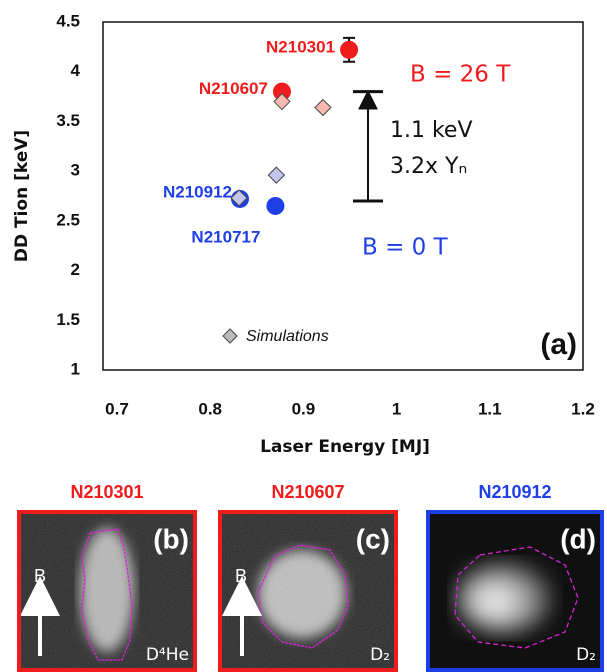 This screenshot has height=672, width=607. What do you see at coordinates (117, 408) in the screenshot?
I see `x-tick-label: 0.7` at bounding box center [117, 408].